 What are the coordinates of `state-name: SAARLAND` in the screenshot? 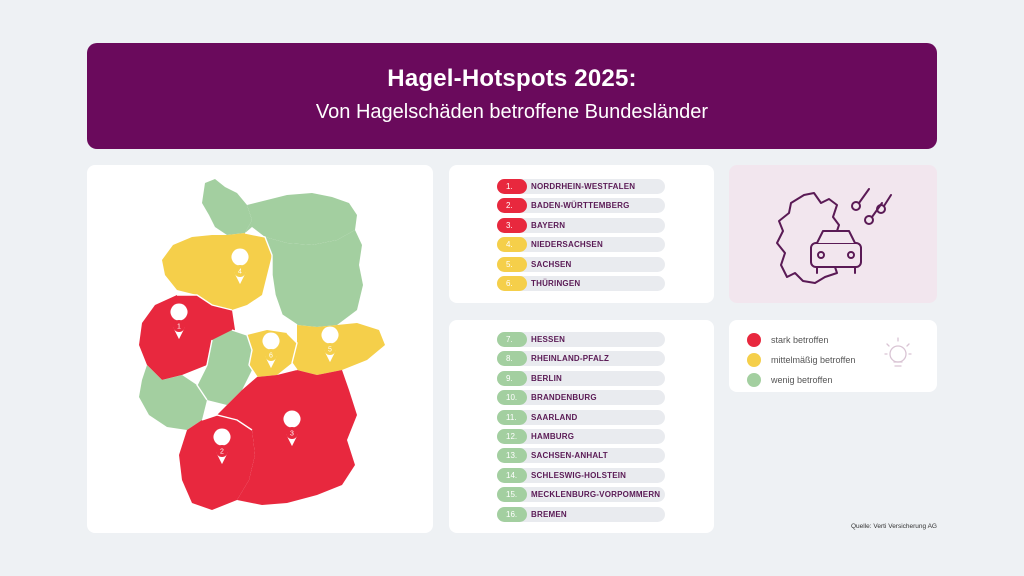 It's located at (554, 417).